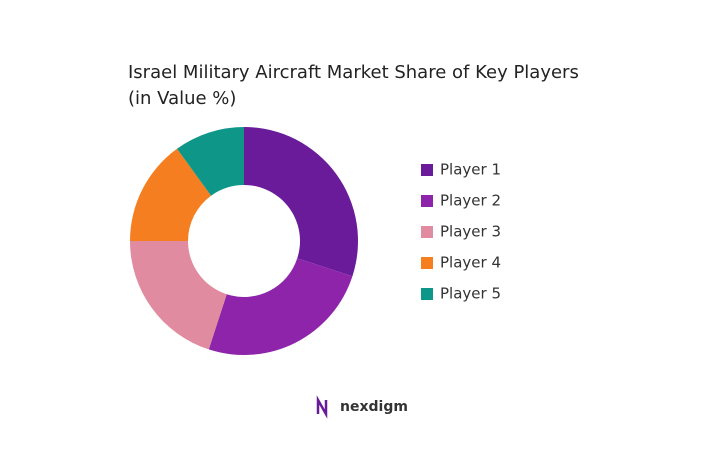  What do you see at coordinates (470, 232) in the screenshot?
I see `legend-label: Player 3` at bounding box center [470, 232].